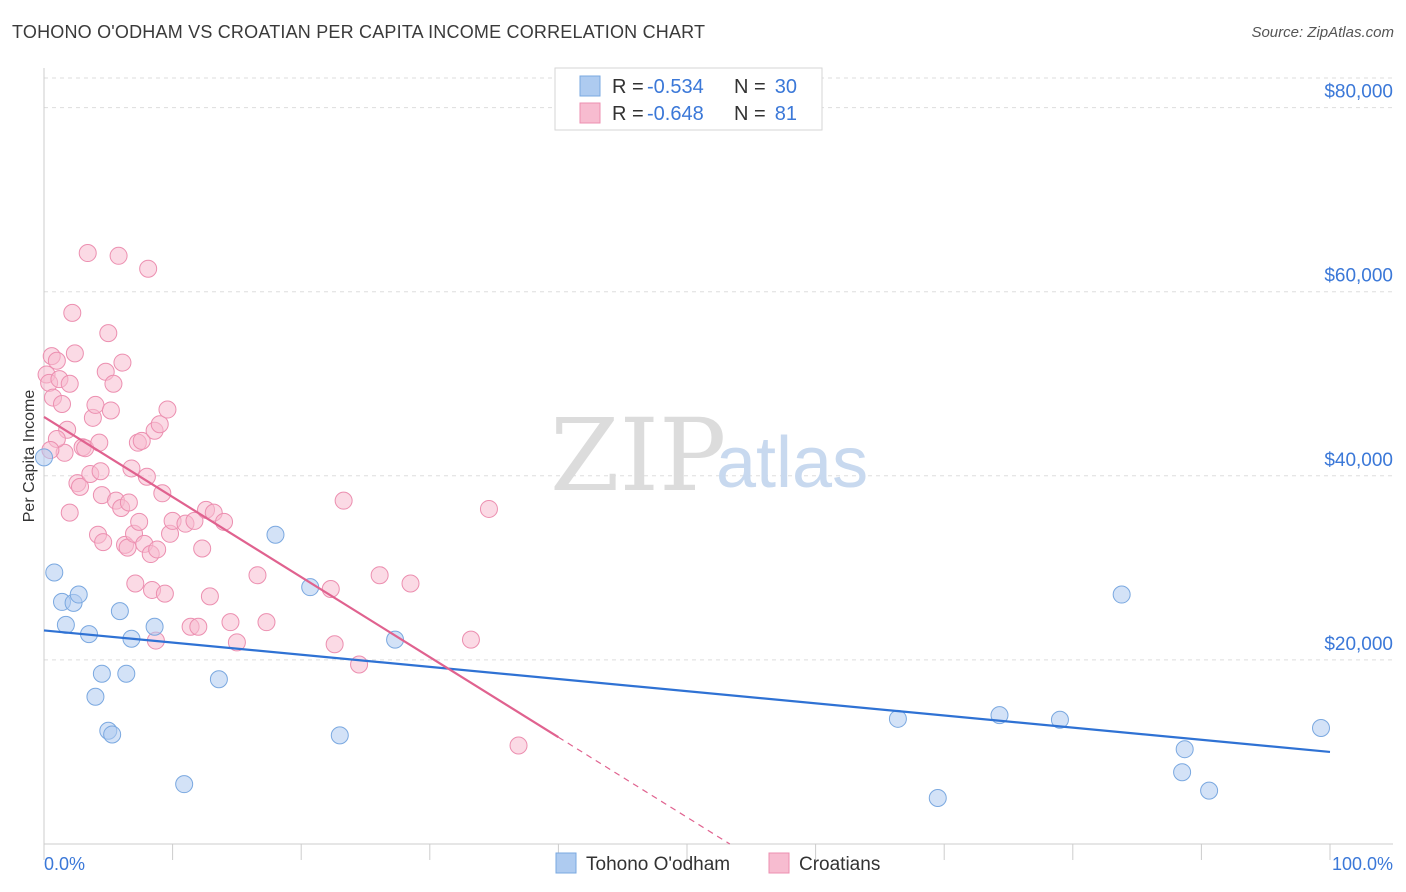 Image resolution: width=1406 pixels, height=892 pixels. I want to click on legend-r-value-1: -0.534, so click(675, 87).